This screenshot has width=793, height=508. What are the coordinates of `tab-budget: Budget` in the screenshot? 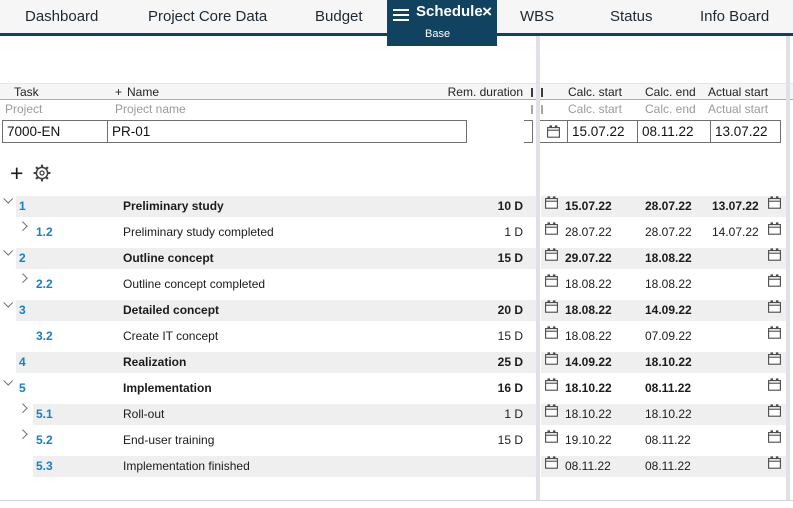 It's located at (339, 16).